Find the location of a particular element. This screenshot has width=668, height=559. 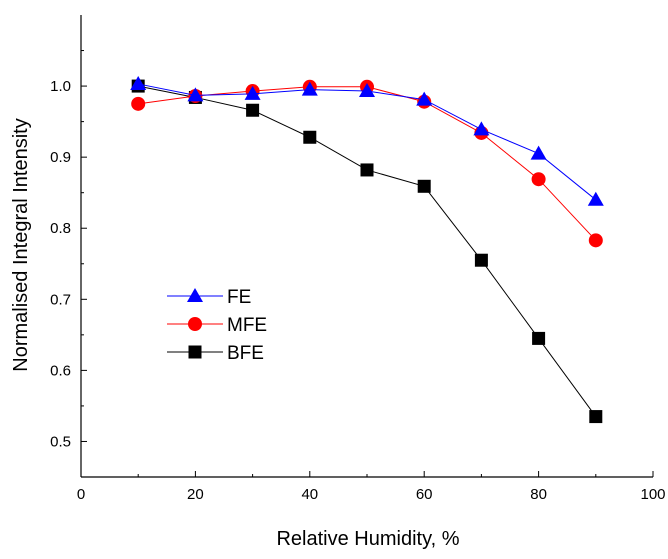

legend-item-bfe: BFE is located at coordinates (215, 353).